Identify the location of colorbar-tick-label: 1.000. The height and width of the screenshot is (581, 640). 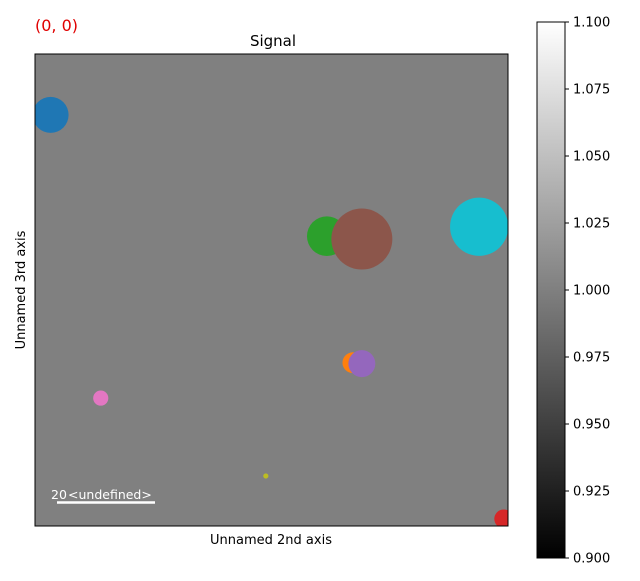
(591, 291).